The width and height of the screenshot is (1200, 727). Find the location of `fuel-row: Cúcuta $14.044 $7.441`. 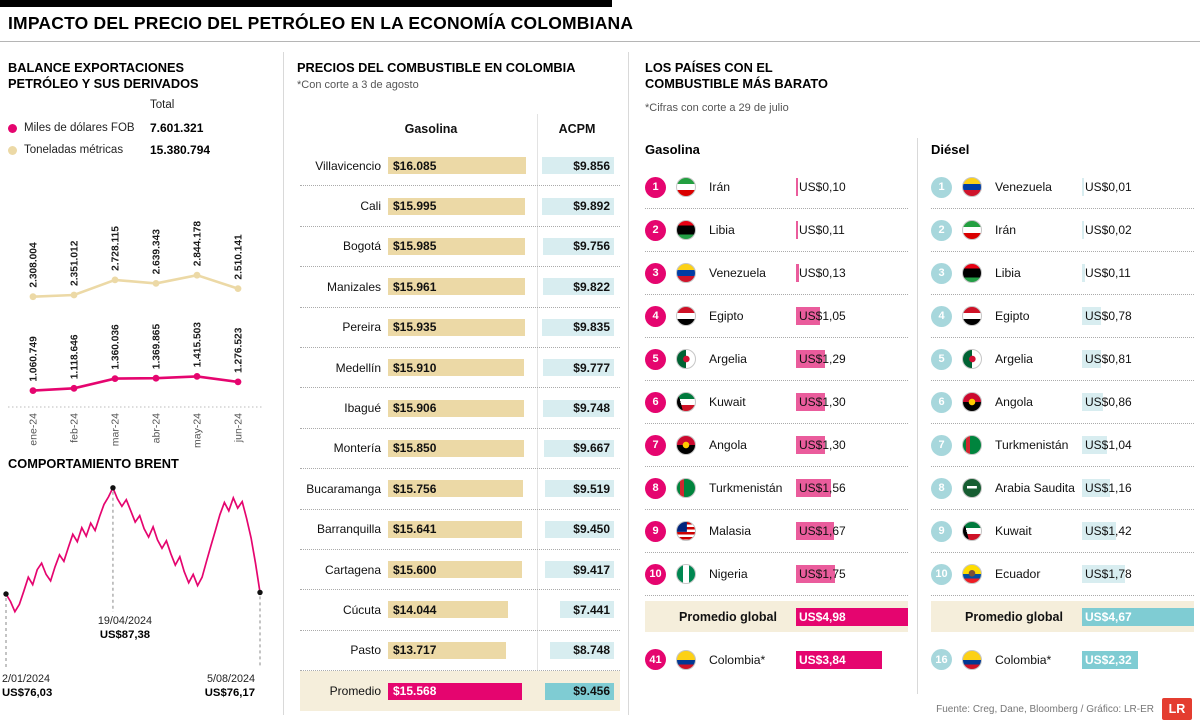

fuel-row: Cúcuta $14.044 $7.441 is located at coordinates (460, 610).